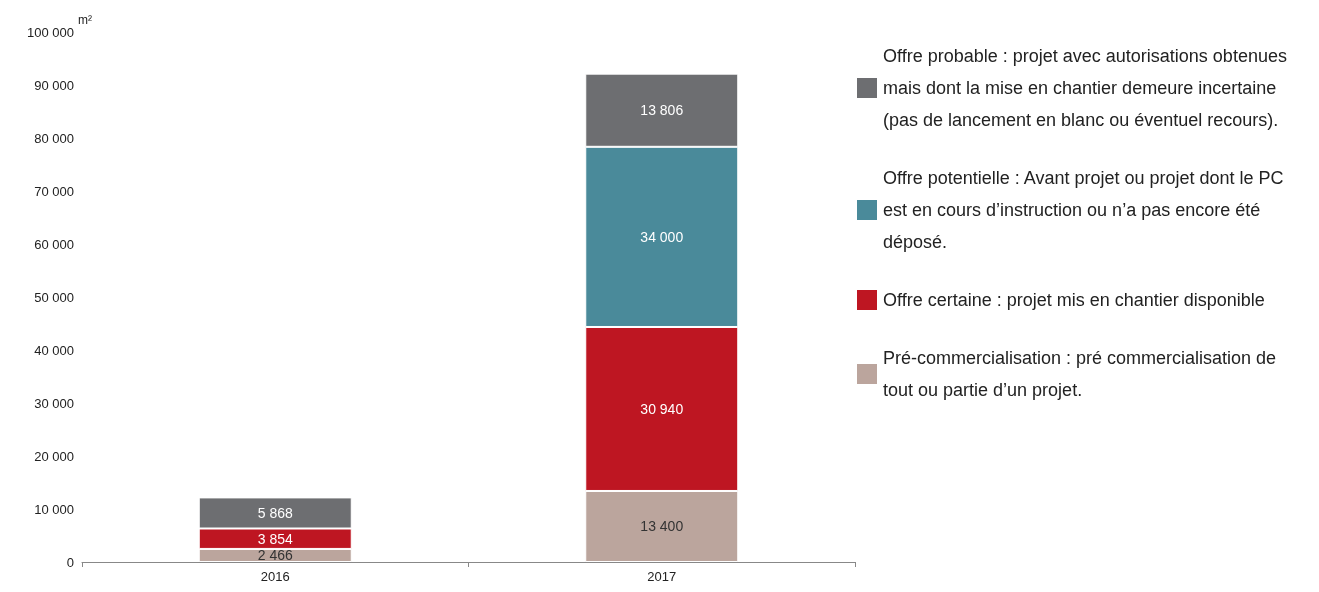 The height and width of the screenshot is (592, 1319). Describe the element at coordinates (85, 19) in the screenshot. I see `y-axis-title: m²` at that location.